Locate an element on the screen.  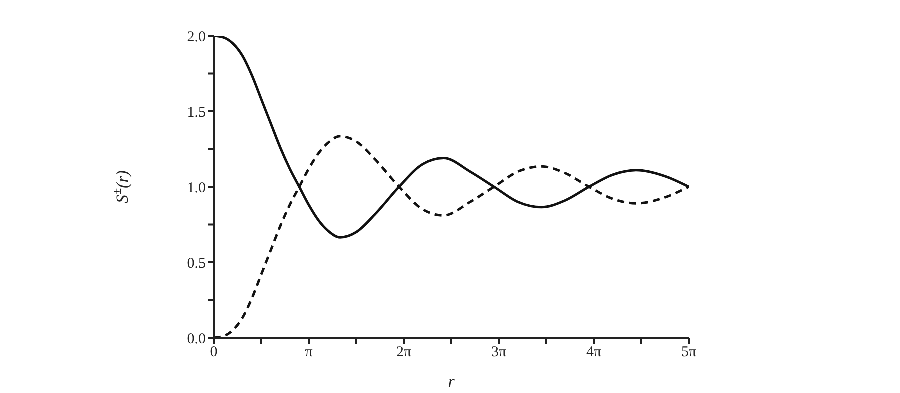
x-tick-label: 2π is located at coordinates (404, 352).